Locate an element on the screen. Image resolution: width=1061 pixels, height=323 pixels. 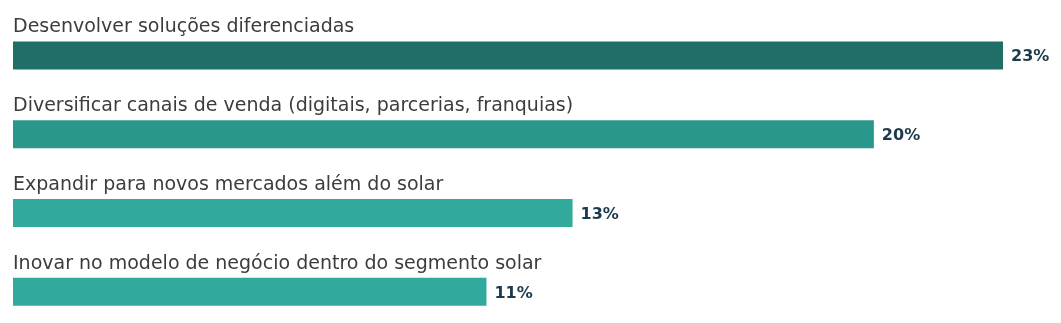
data-label: 11% is located at coordinates (513, 292).